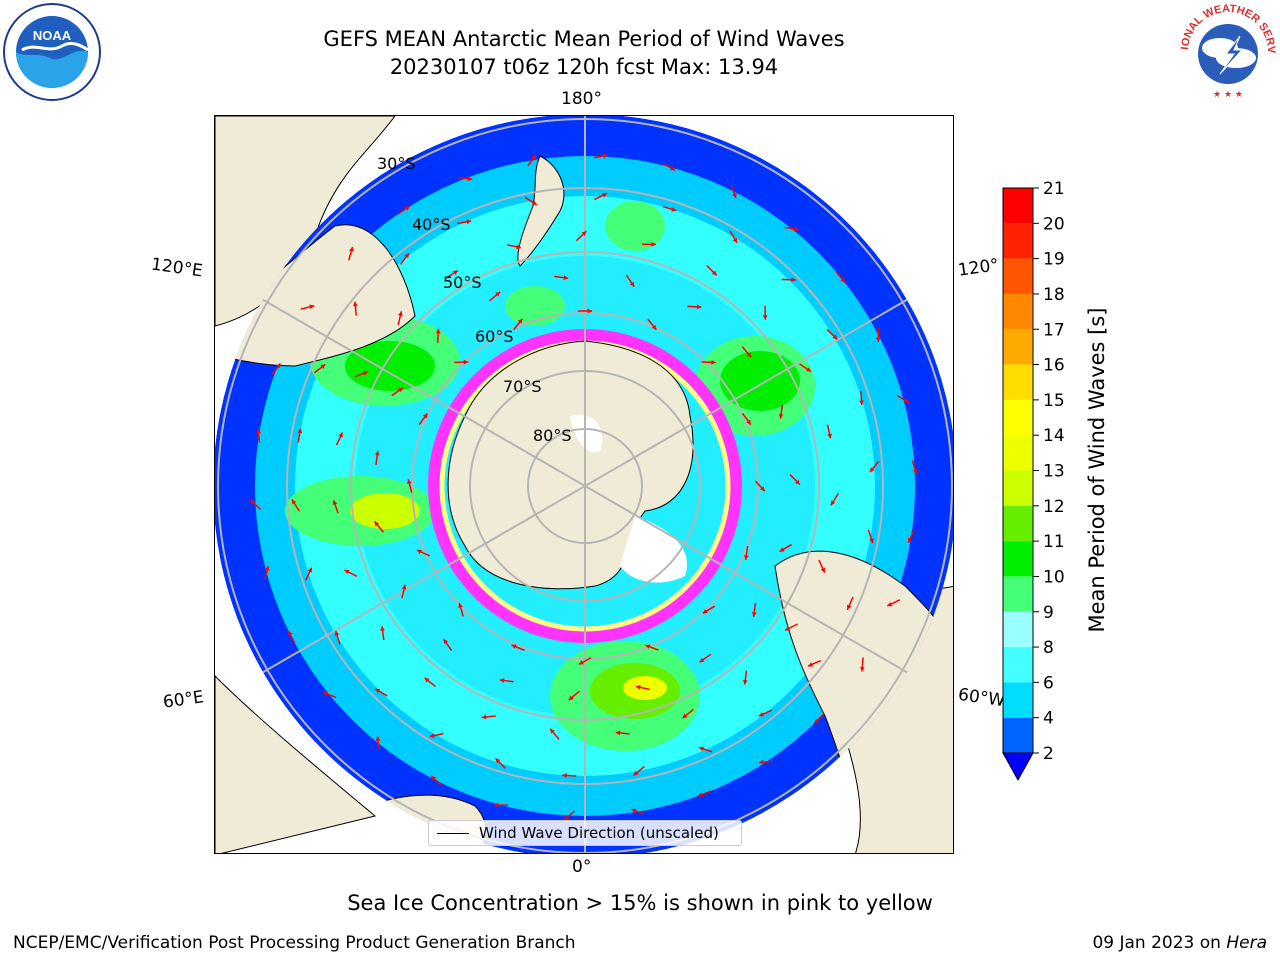 This screenshot has width=1280, height=960. What do you see at coordinates (1054, 224) in the screenshot?
I see `colorbar-tick-label: 20` at bounding box center [1054, 224].